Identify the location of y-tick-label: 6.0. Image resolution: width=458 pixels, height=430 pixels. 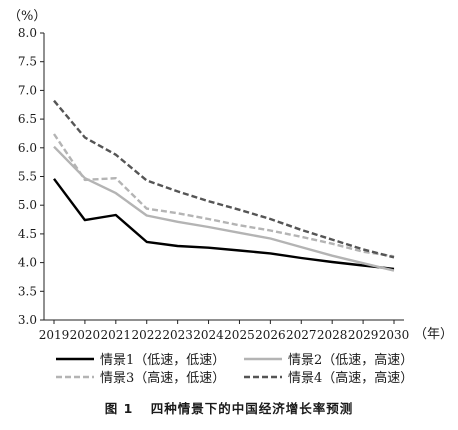
(27, 148).